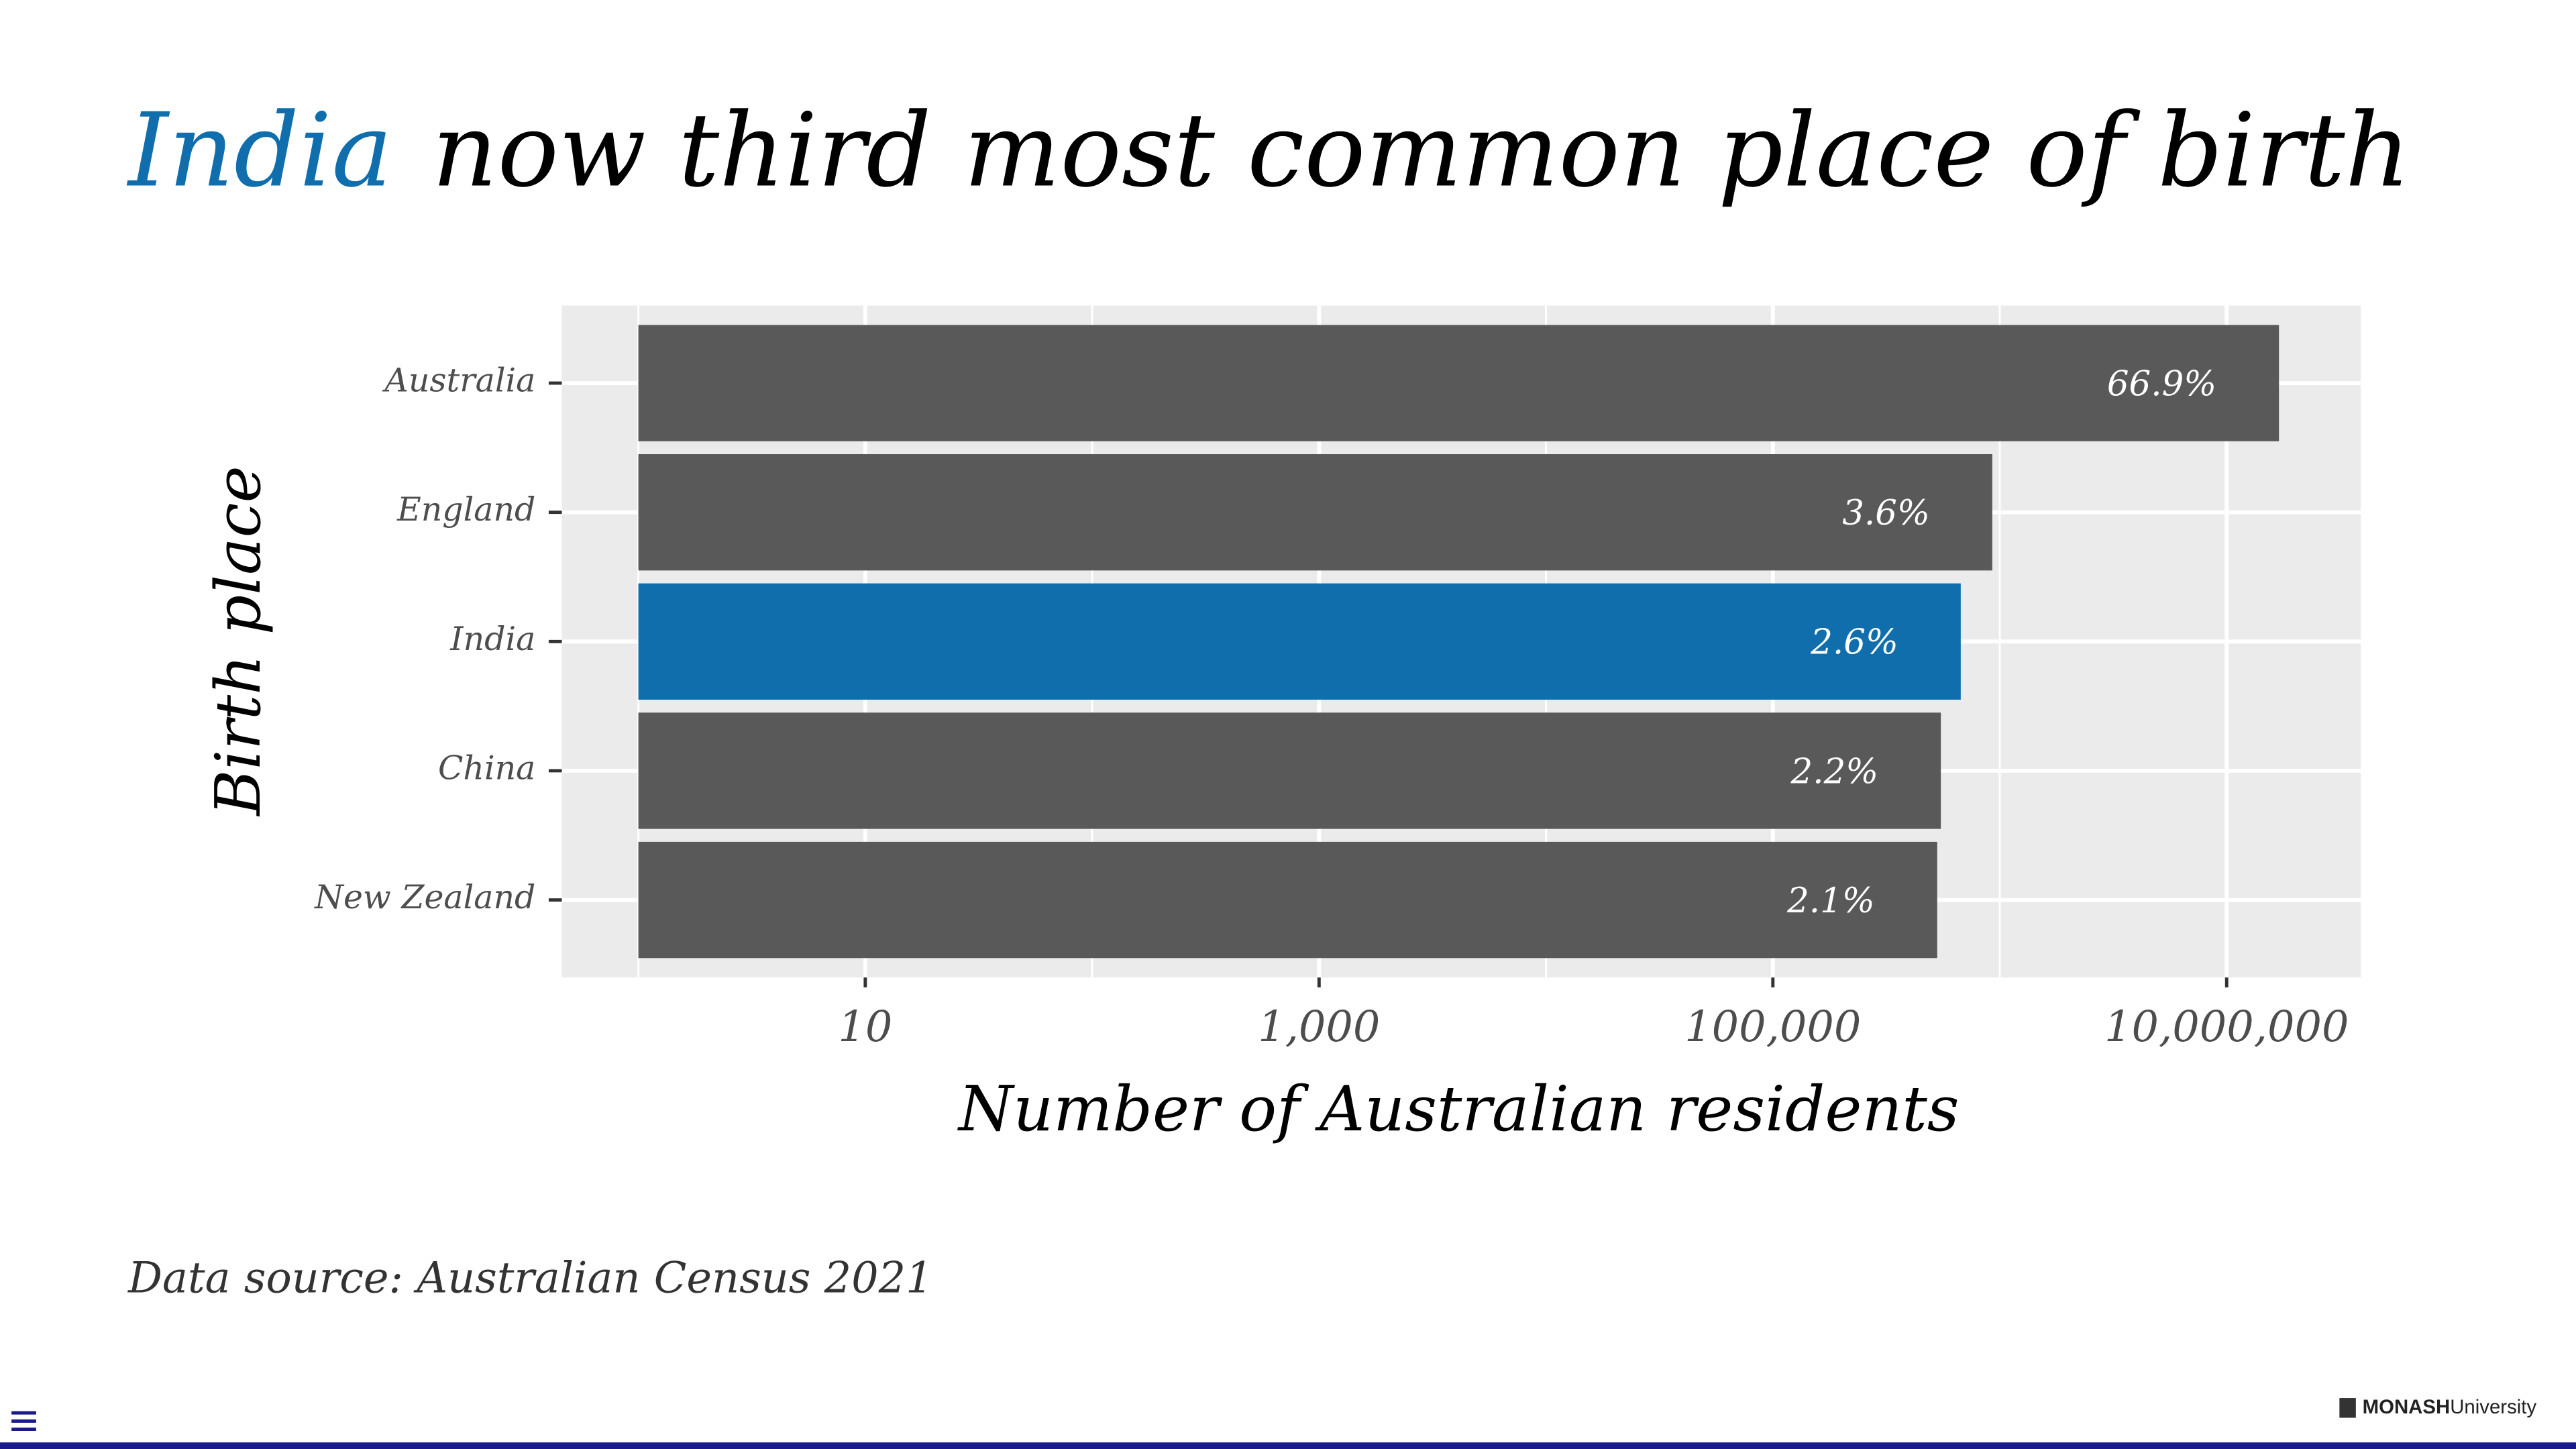 Image resolution: width=2576 pixels, height=1449 pixels. Describe the element at coordinates (2161, 384) in the screenshot. I see `bar-label: 66.9%` at that location.